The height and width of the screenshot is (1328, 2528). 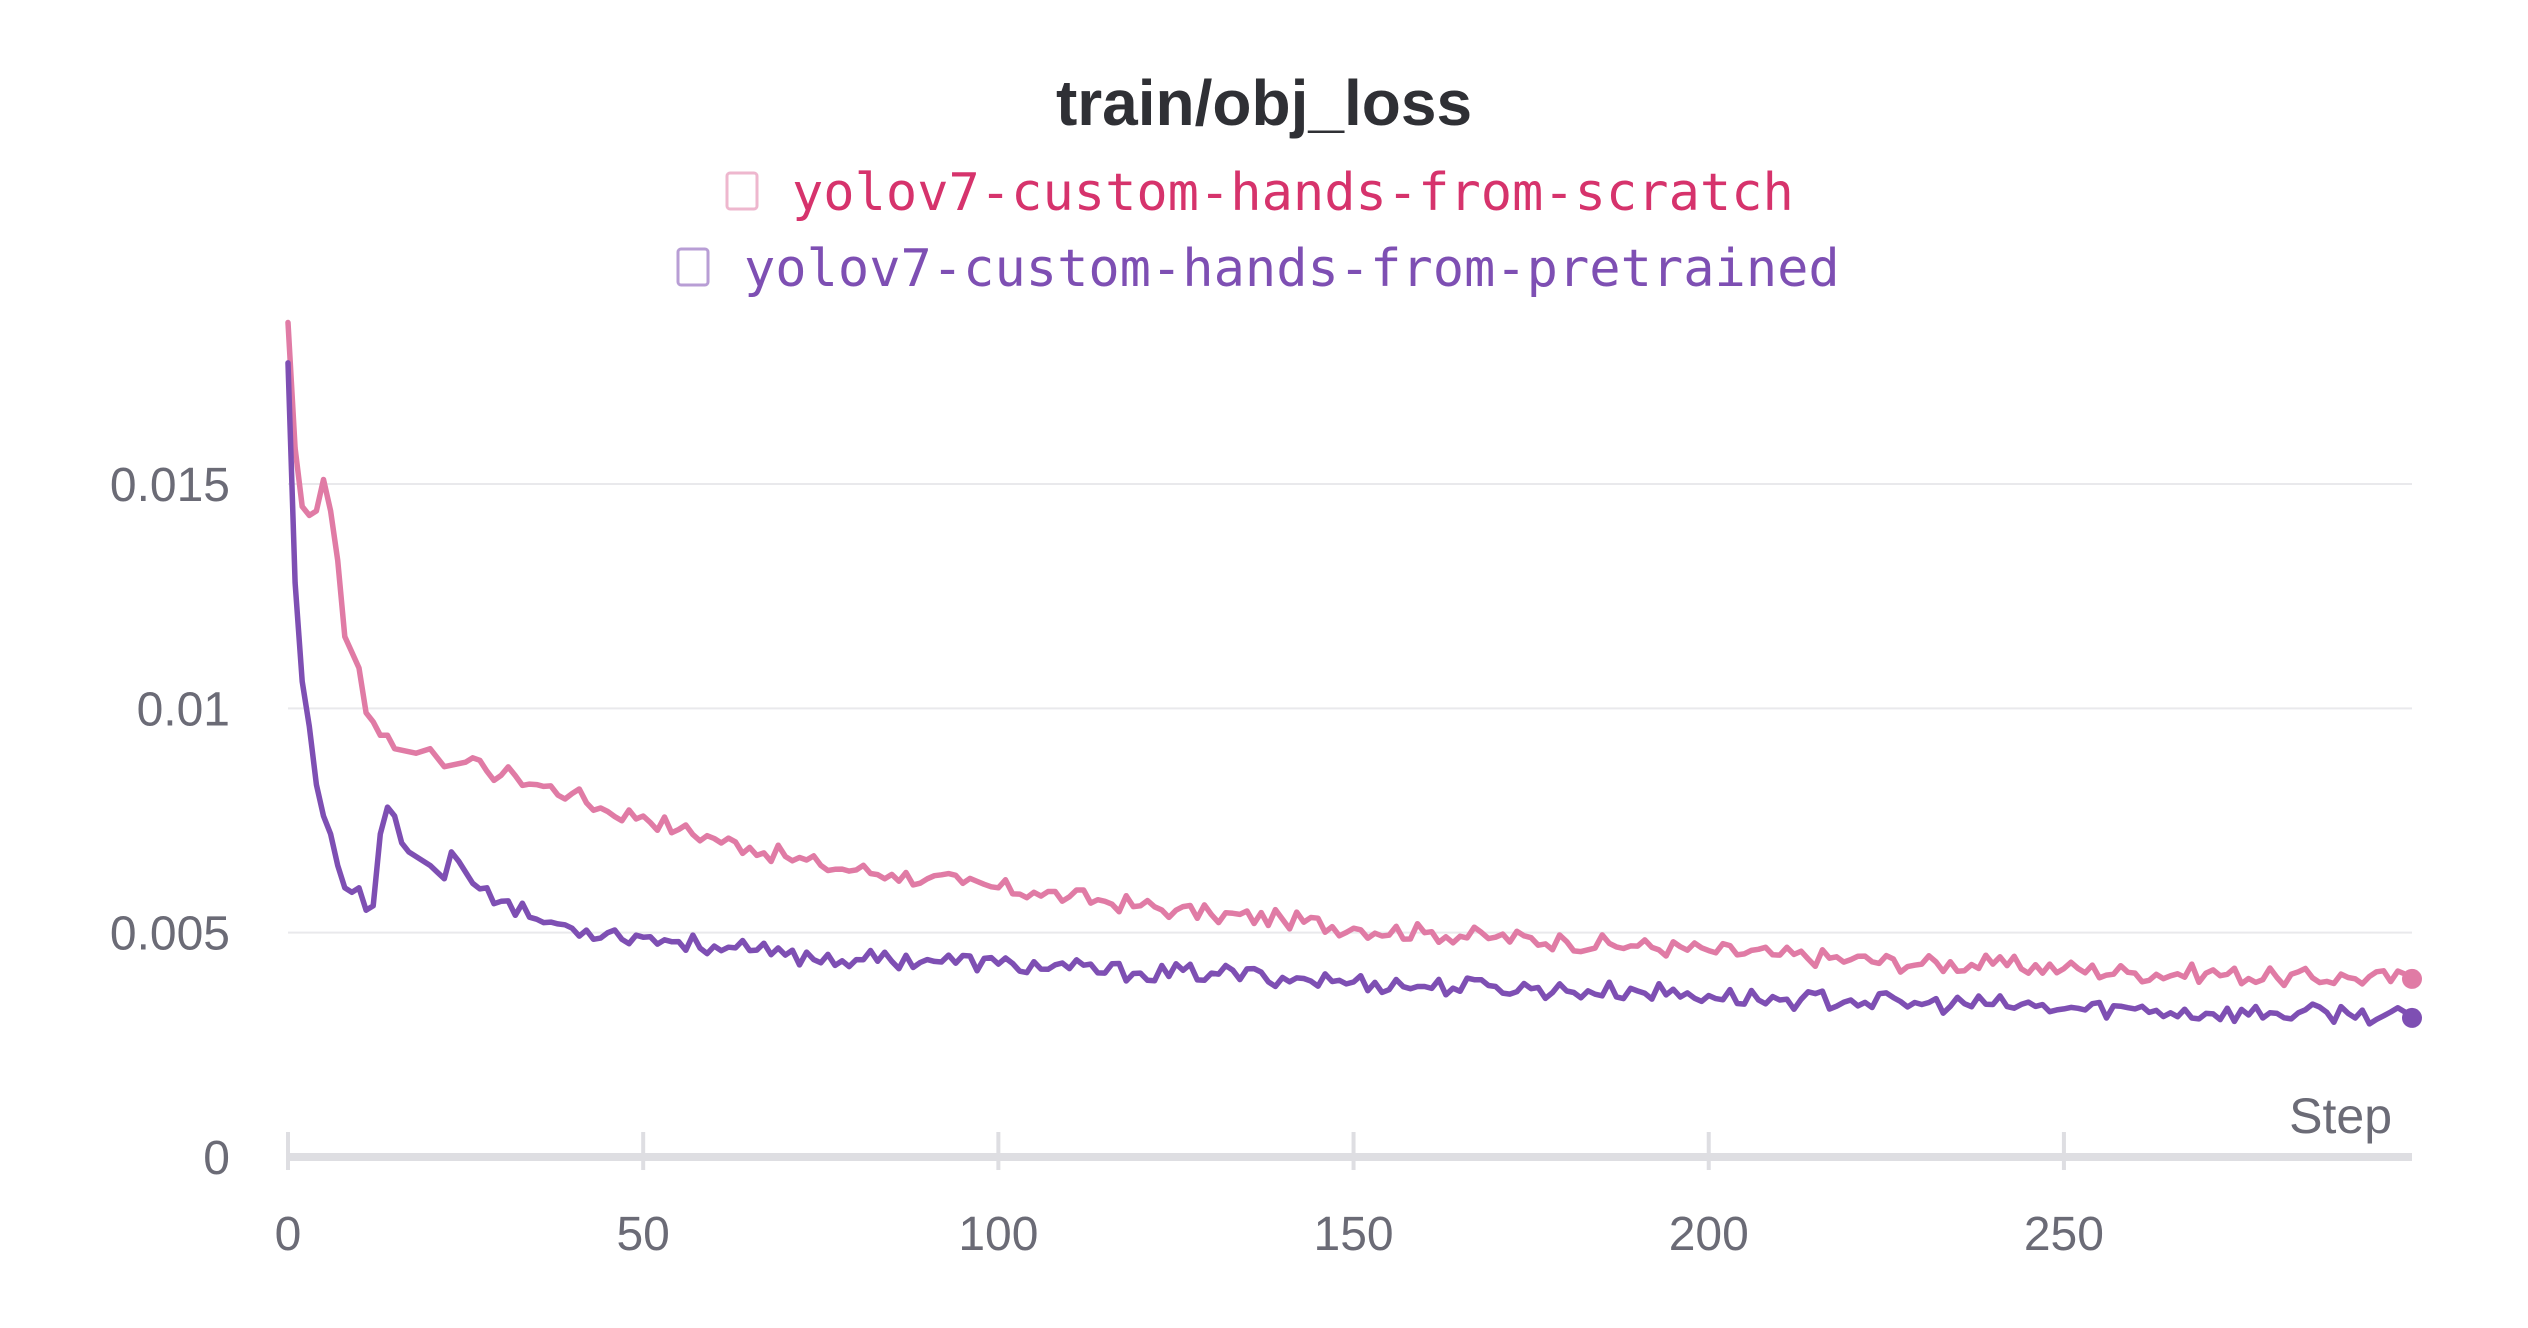 What do you see at coordinates (1292, 269) in the screenshot?
I see `legend-label: yolov7-custom-hands-from-pretrained` at bounding box center [1292, 269].